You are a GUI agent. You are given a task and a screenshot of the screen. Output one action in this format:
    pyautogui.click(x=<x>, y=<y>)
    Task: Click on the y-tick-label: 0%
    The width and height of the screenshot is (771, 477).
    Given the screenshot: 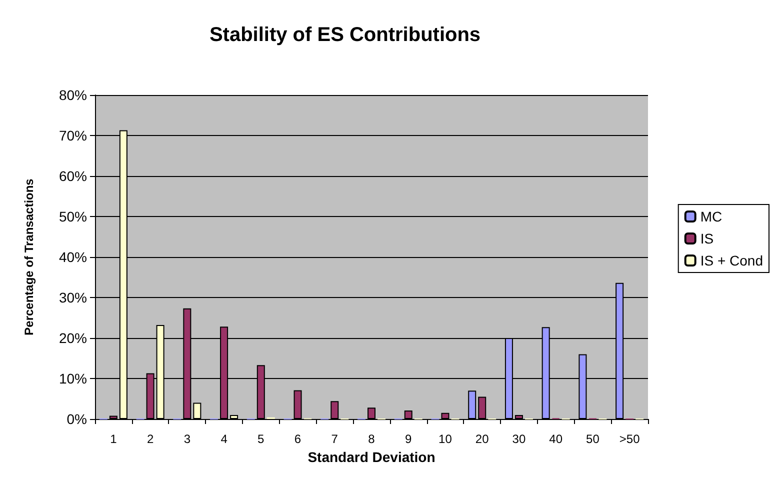 What is the action you would take?
    pyautogui.click(x=76, y=419)
    